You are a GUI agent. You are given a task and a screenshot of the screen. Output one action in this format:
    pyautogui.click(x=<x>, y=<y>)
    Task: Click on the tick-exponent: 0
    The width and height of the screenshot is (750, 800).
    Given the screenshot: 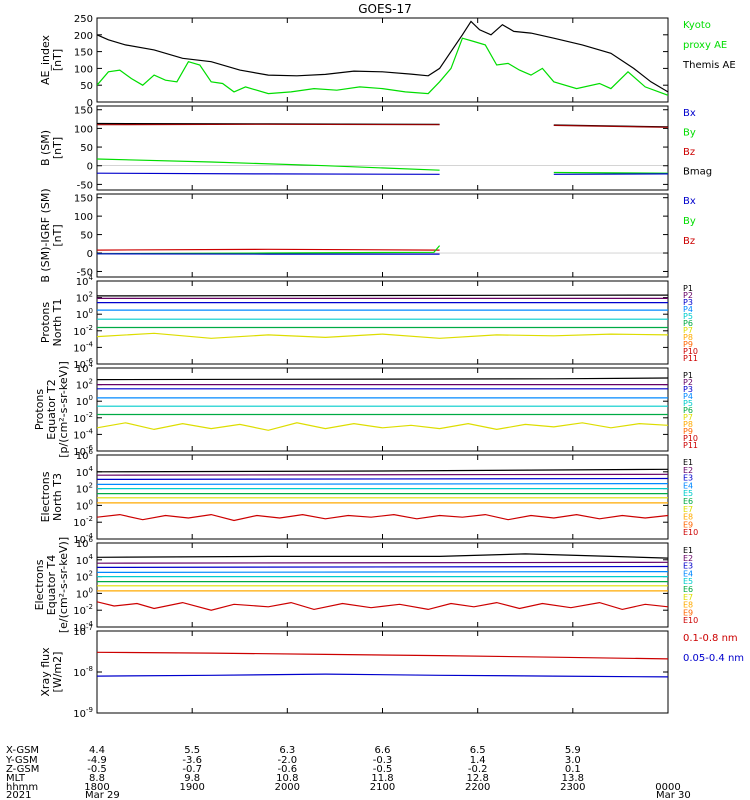 What is the action you would take?
    pyautogui.click(x=91, y=398)
    